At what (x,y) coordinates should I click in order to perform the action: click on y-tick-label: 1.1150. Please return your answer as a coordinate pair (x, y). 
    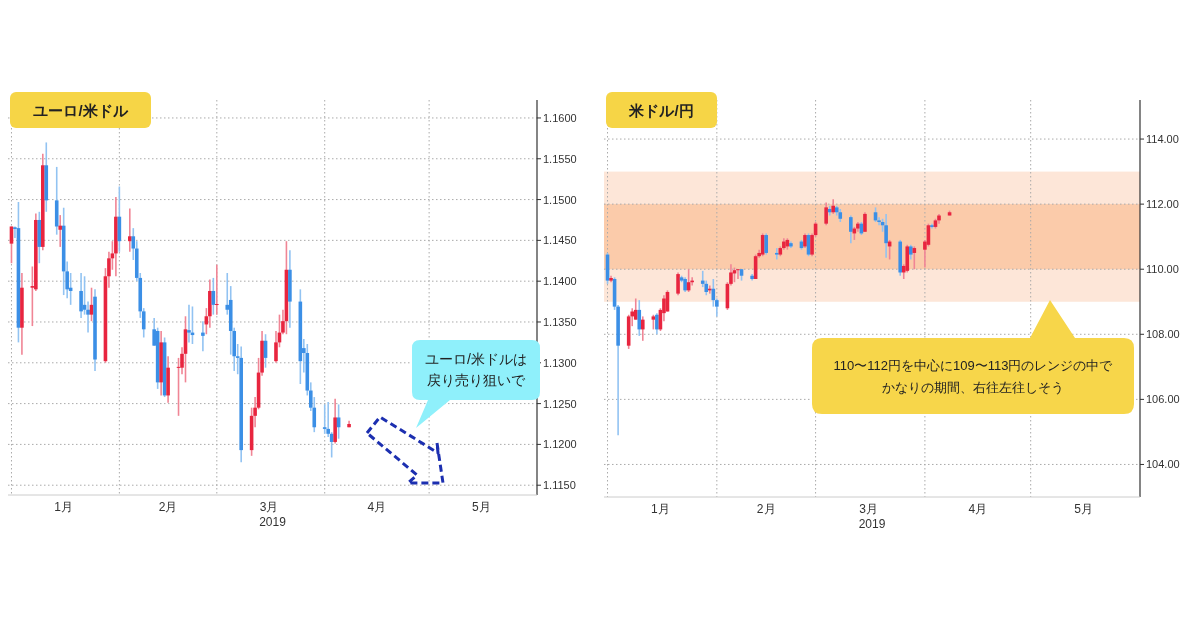
    Looking at the image, I should click on (559, 485).